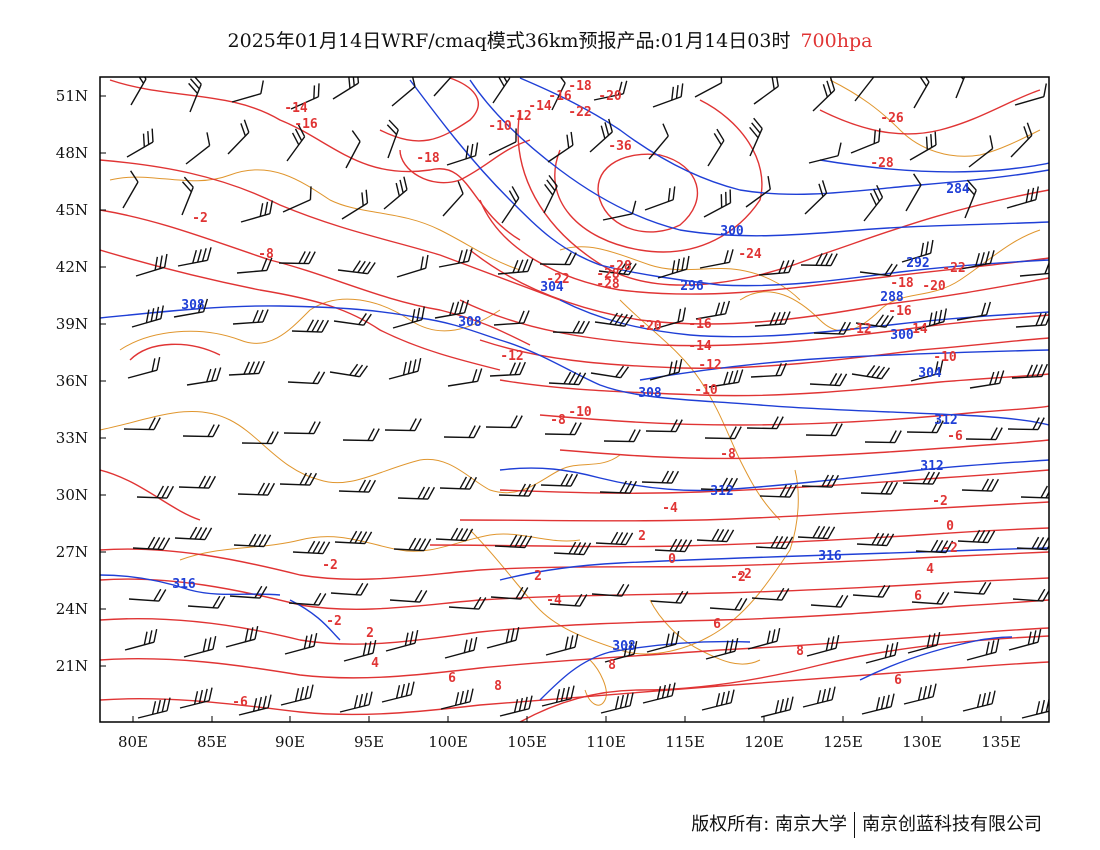 This screenshot has height=850, width=1100. Describe the element at coordinates (917, 263) in the screenshot. I see `geopotential-contour-label: 292` at that location.